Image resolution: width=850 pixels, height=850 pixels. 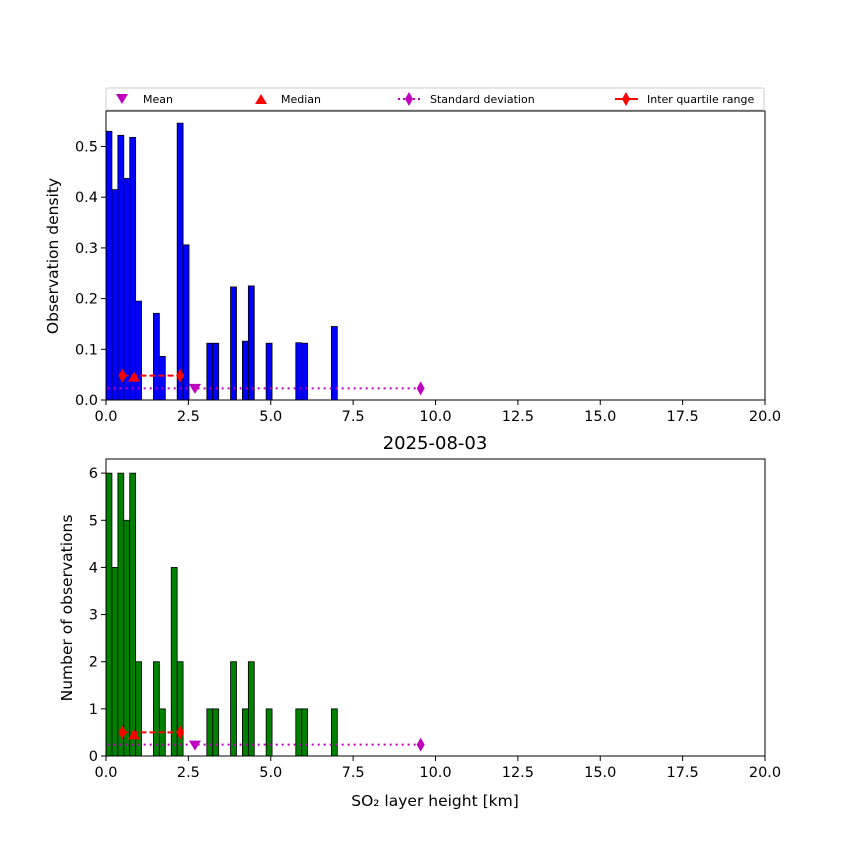 What do you see at coordinates (86, 401) in the screenshot?
I see `y-tick-label: 0.0` at bounding box center [86, 401].